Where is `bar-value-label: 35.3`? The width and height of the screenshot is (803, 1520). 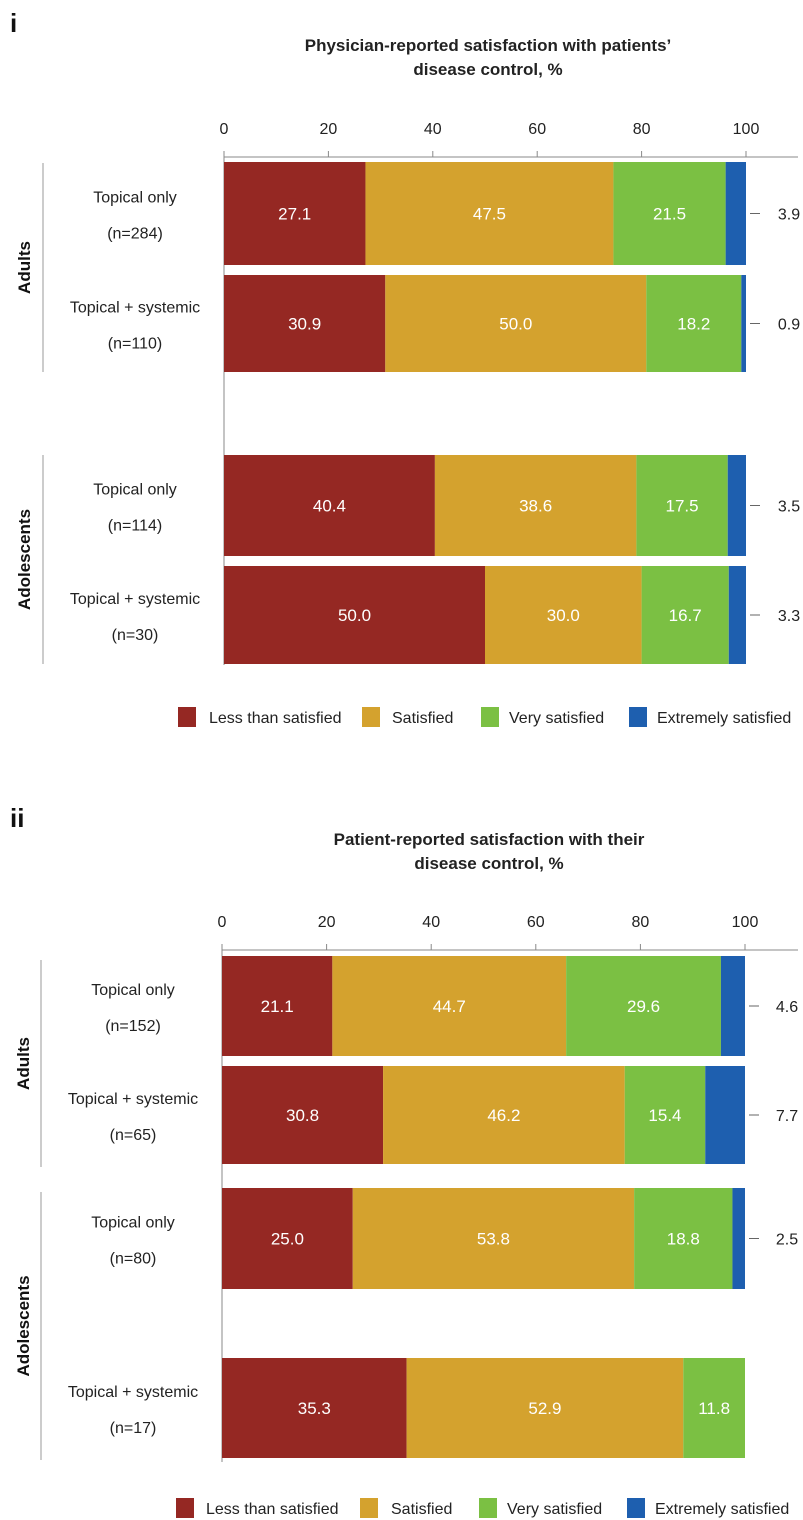
bar-value-label: 35.3 is located at coordinates (314, 1408).